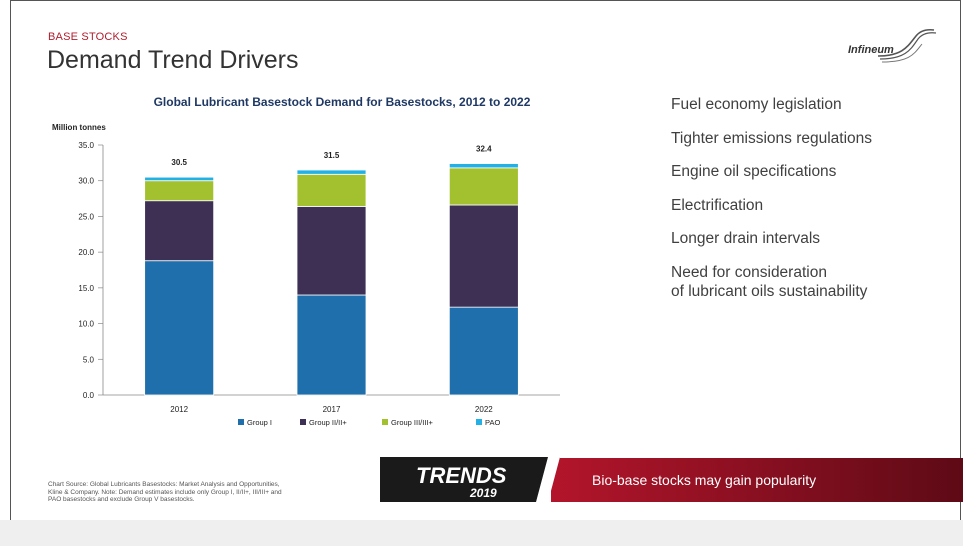  Describe the element at coordinates (86, 324) in the screenshot. I see `y-tick-label: 10.0` at that location.